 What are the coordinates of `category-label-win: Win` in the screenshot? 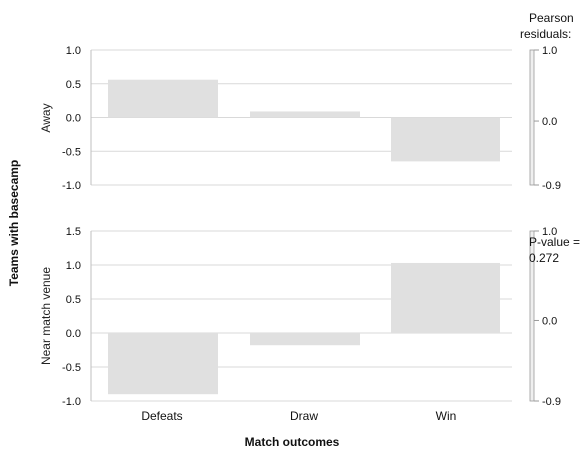 It's located at (446, 416).